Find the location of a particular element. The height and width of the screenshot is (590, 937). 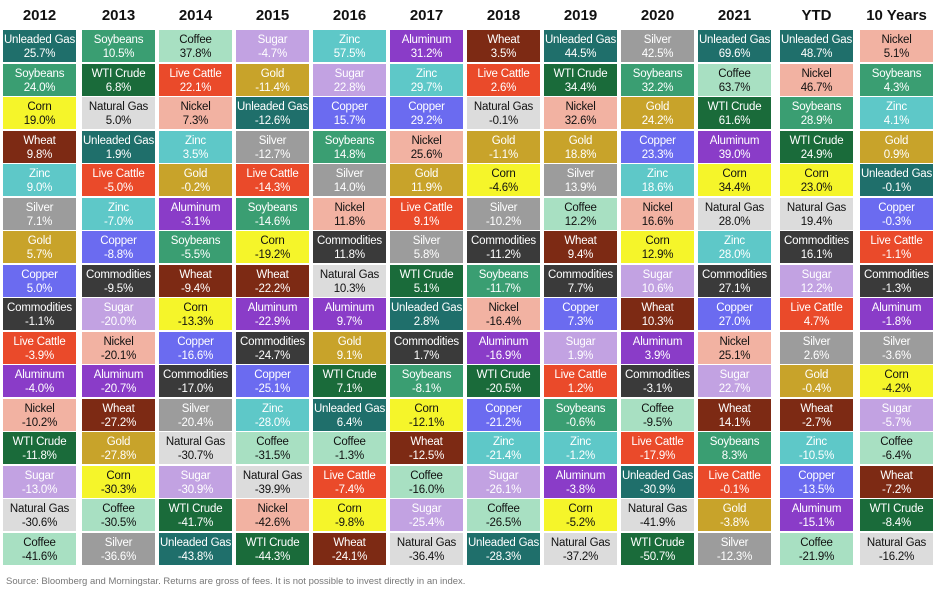

return-value: -26.1% is located at coordinates (503, 489).